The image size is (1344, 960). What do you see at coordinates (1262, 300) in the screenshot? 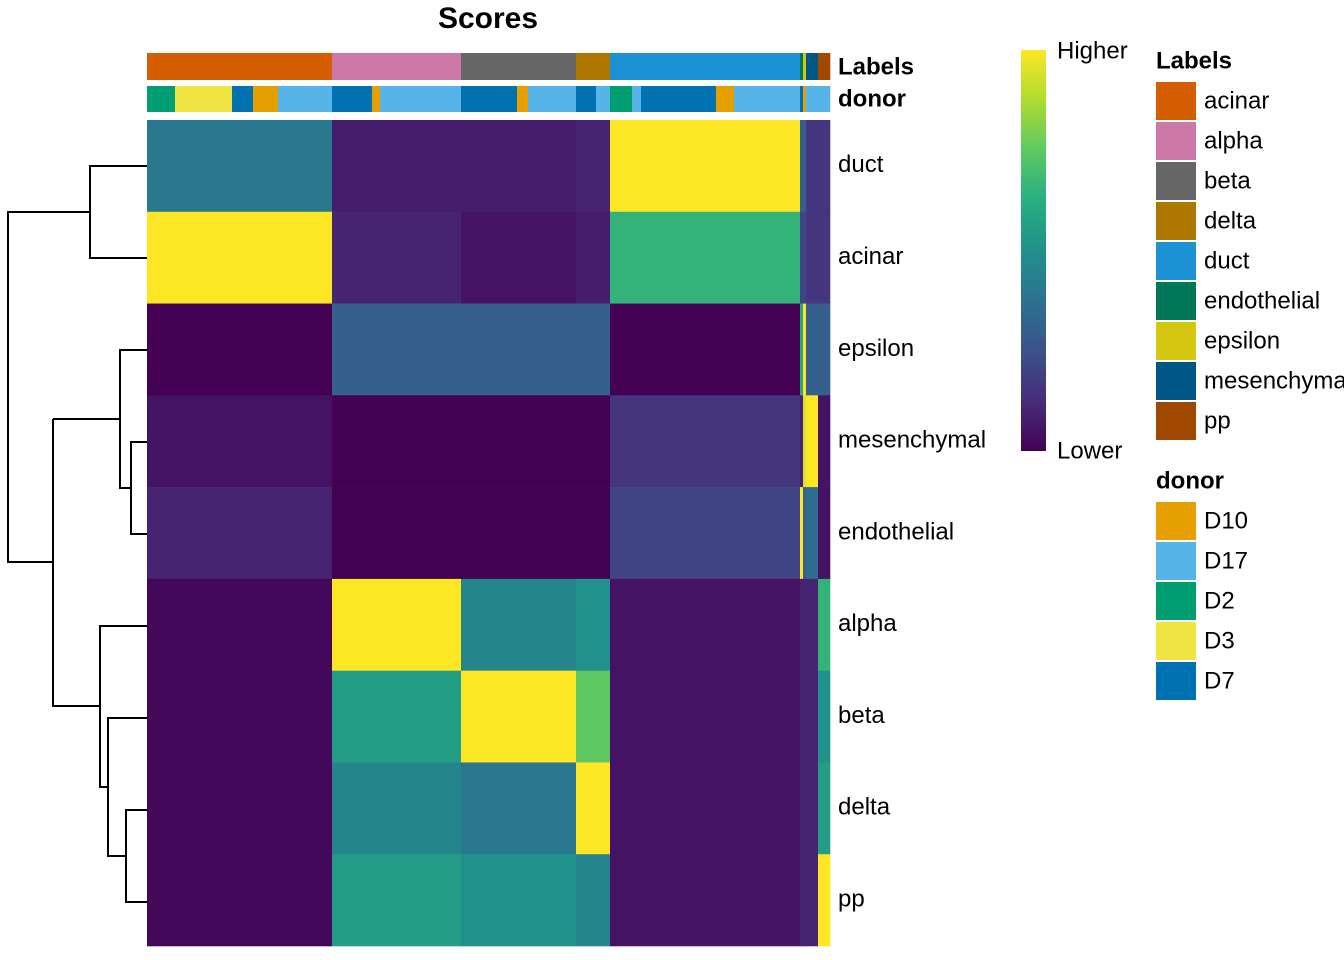
I see `legend-label: endothelial` at bounding box center [1262, 300].